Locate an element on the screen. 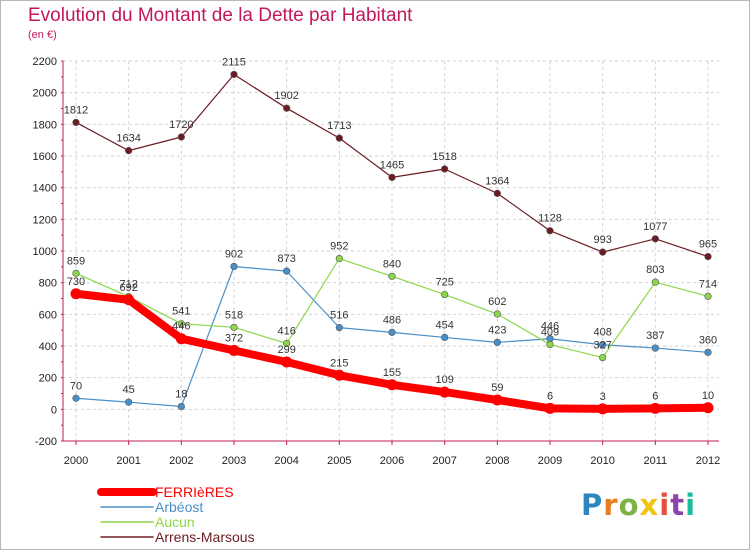  data-label: 1902 is located at coordinates (286, 96).